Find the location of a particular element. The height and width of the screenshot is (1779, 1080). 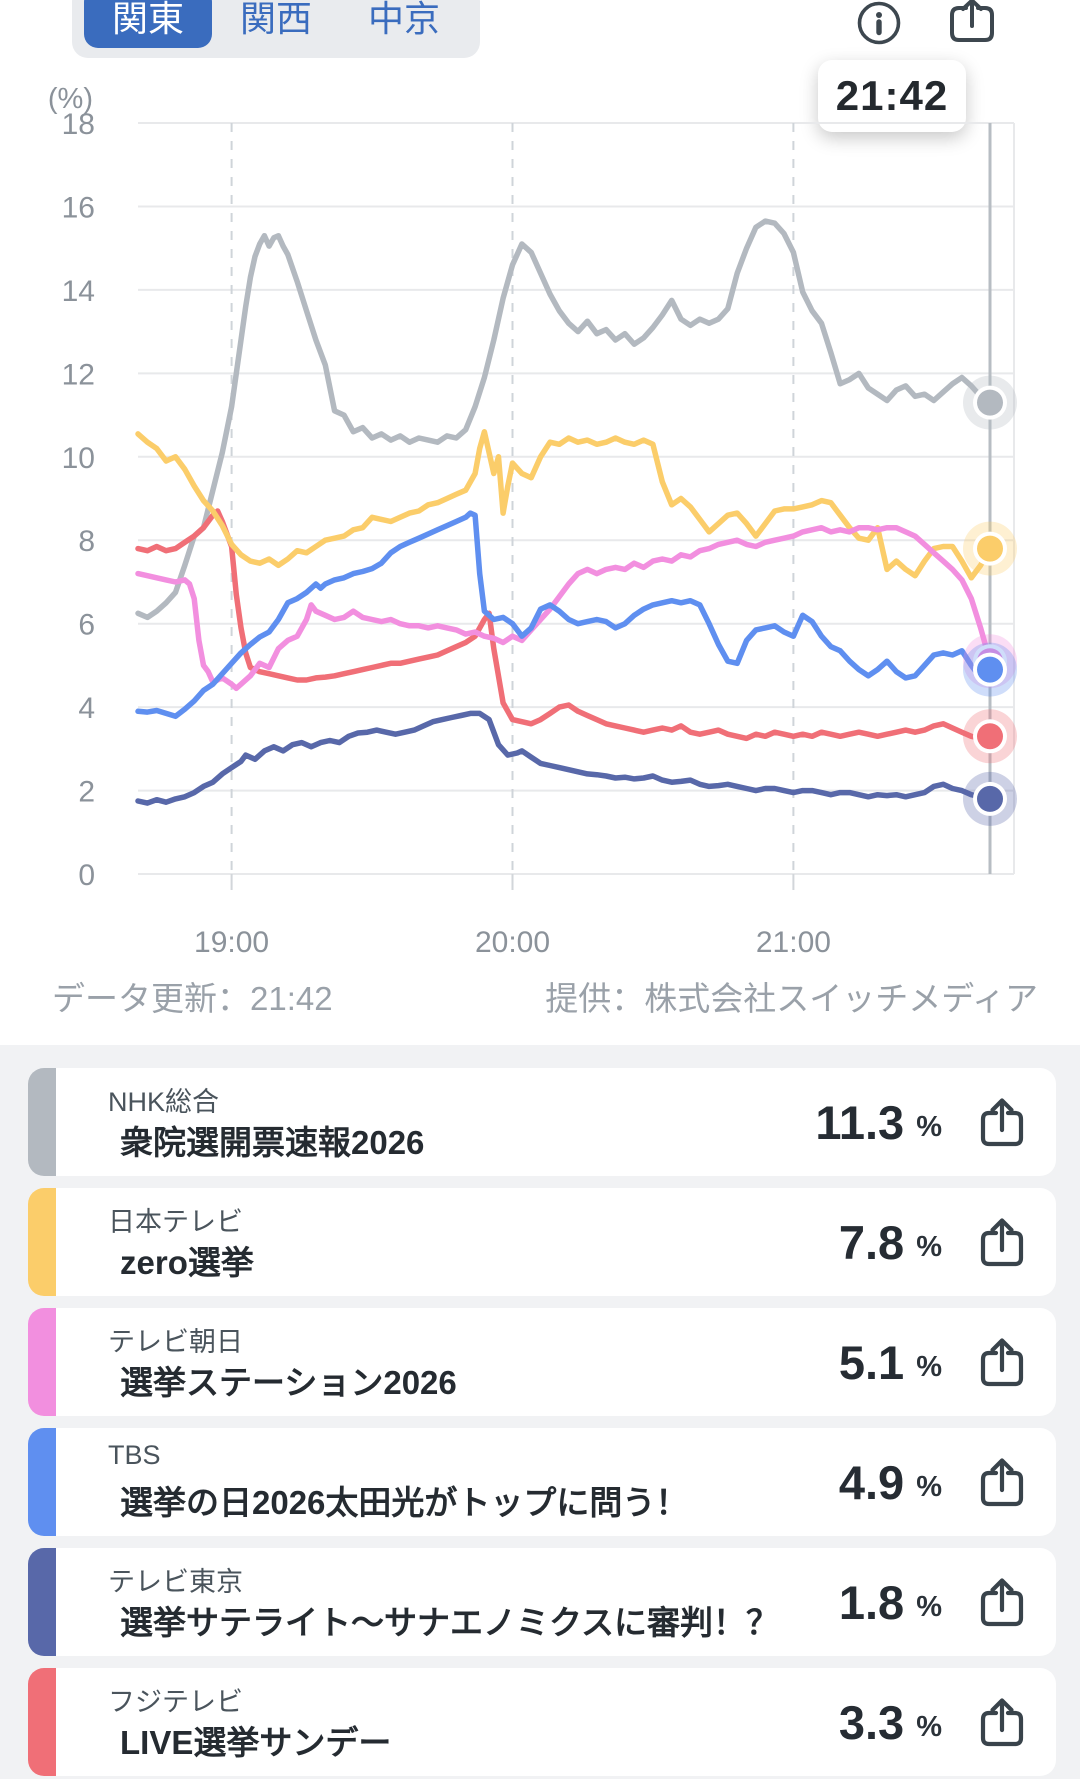

x-tick-label: 20:00 is located at coordinates (512, 942).